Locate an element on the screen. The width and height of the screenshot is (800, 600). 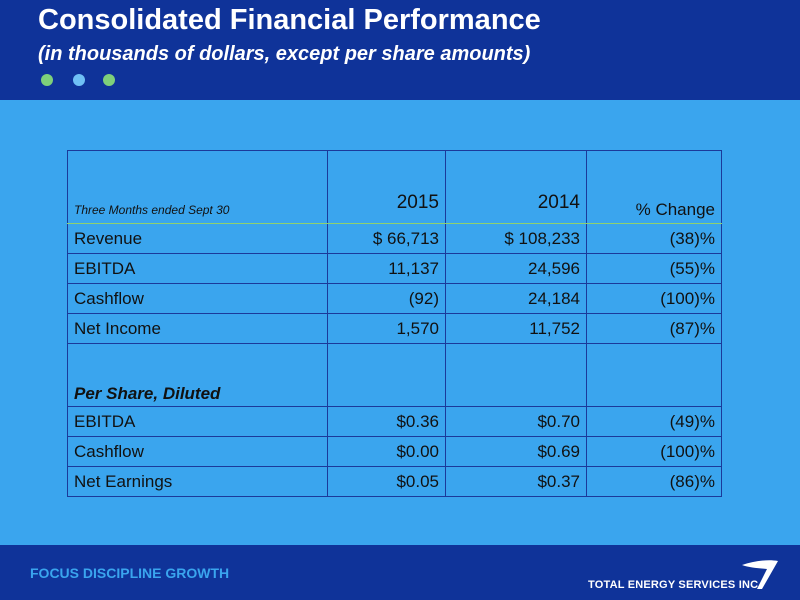
value-2015: $0.00 is located at coordinates (386, 451).